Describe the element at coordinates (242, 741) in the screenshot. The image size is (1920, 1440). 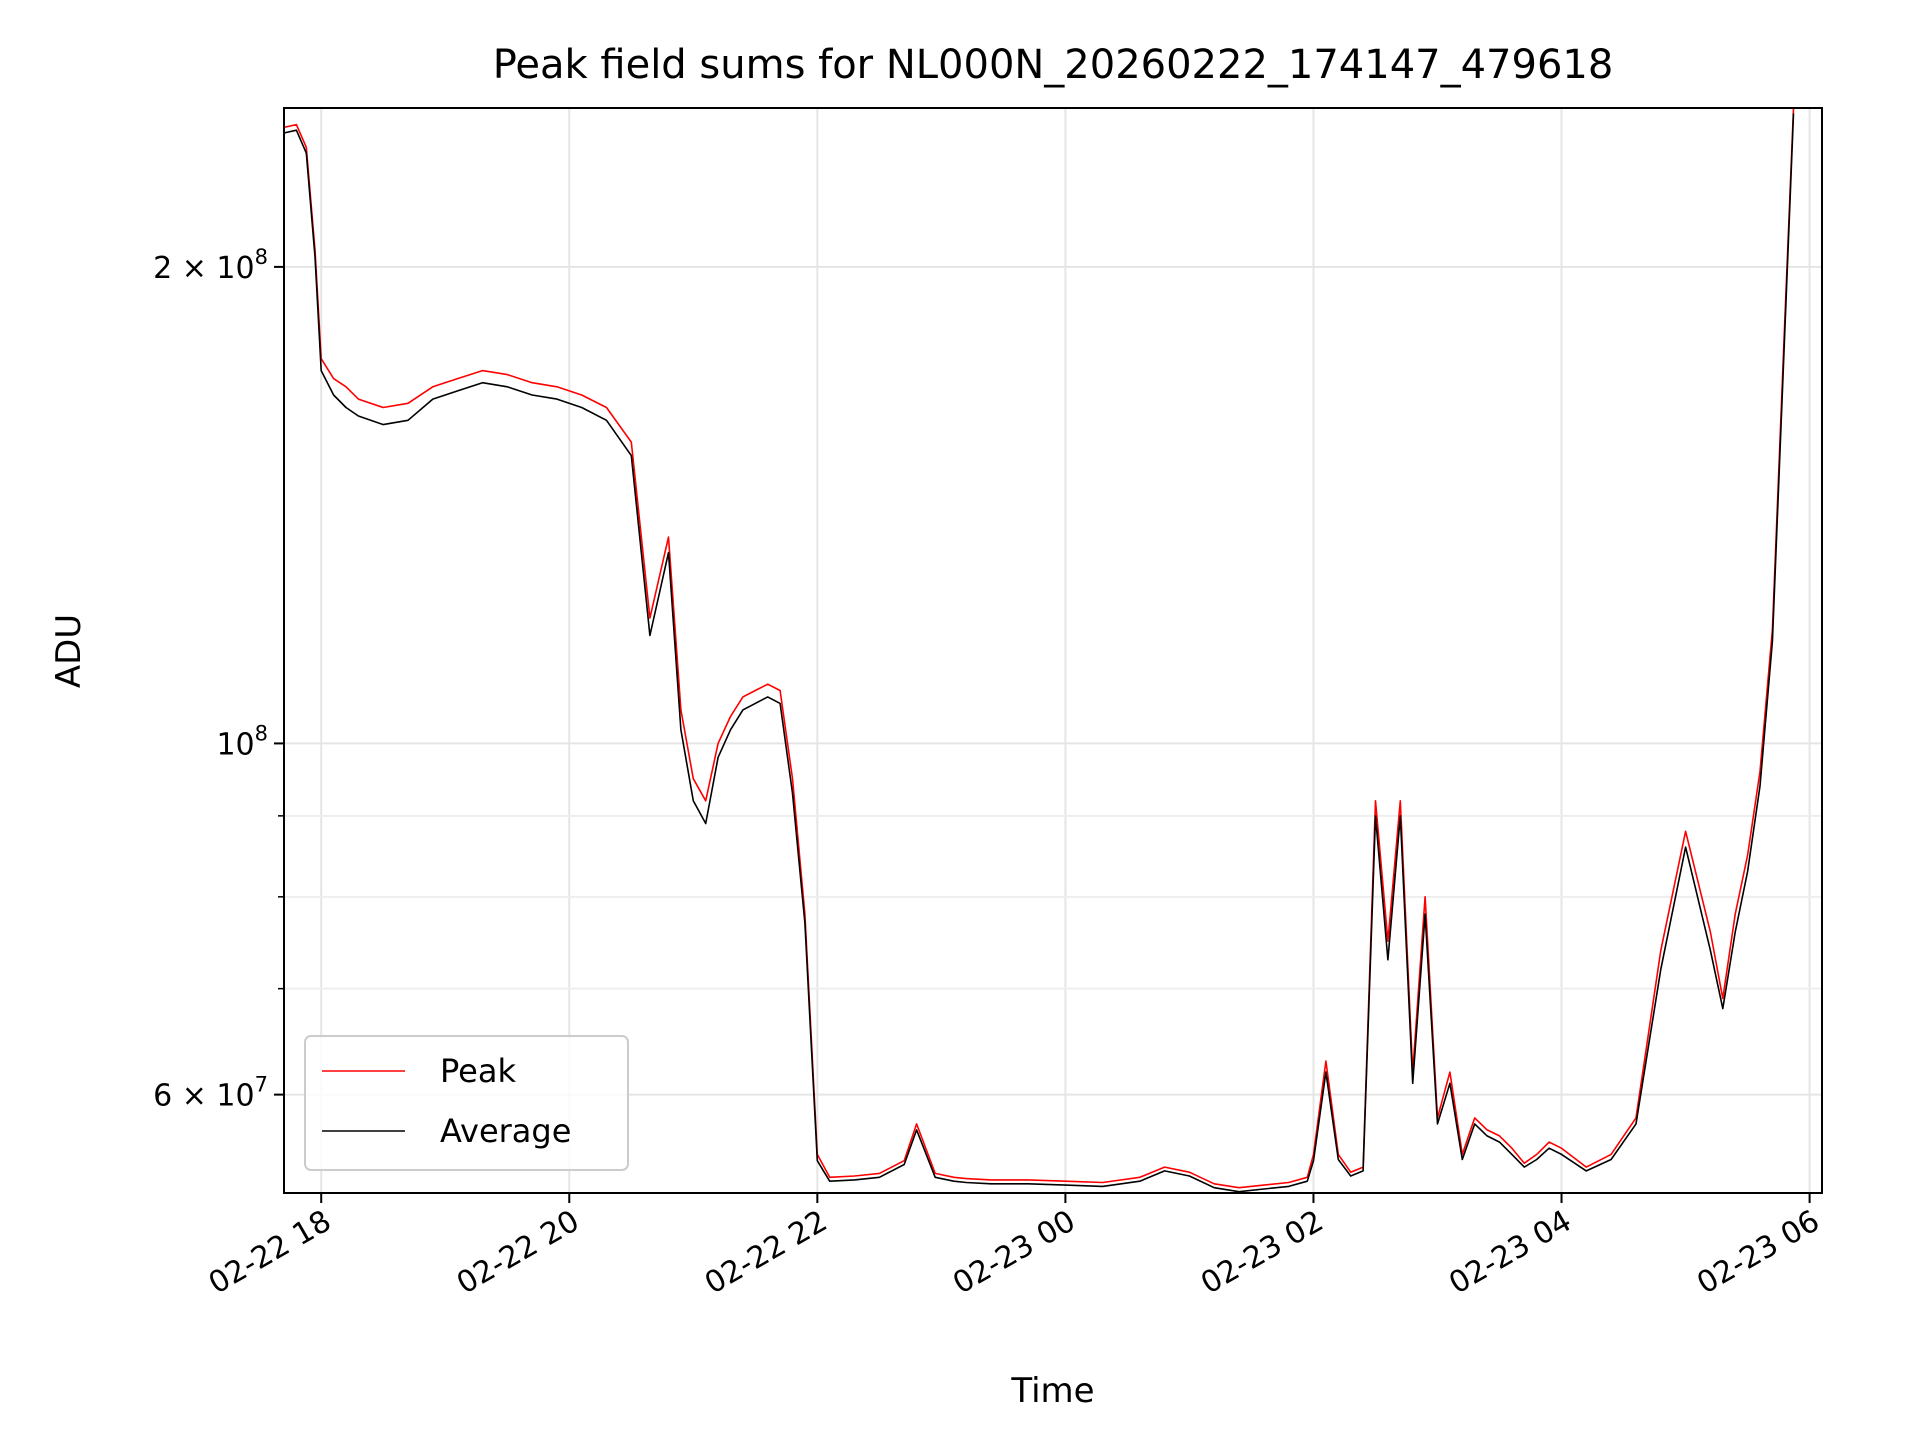
I see `y-tick-label: 108` at that location.